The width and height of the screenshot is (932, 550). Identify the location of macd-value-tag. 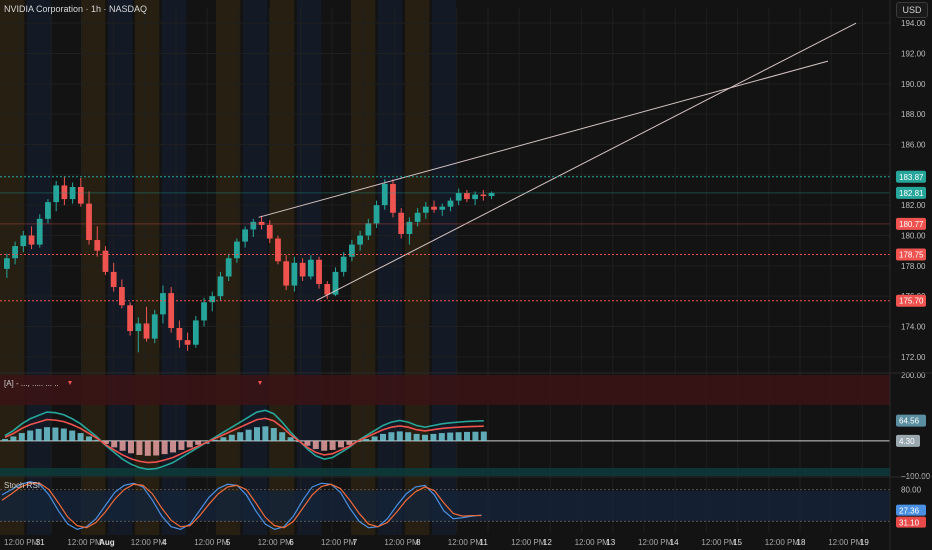
(911, 420).